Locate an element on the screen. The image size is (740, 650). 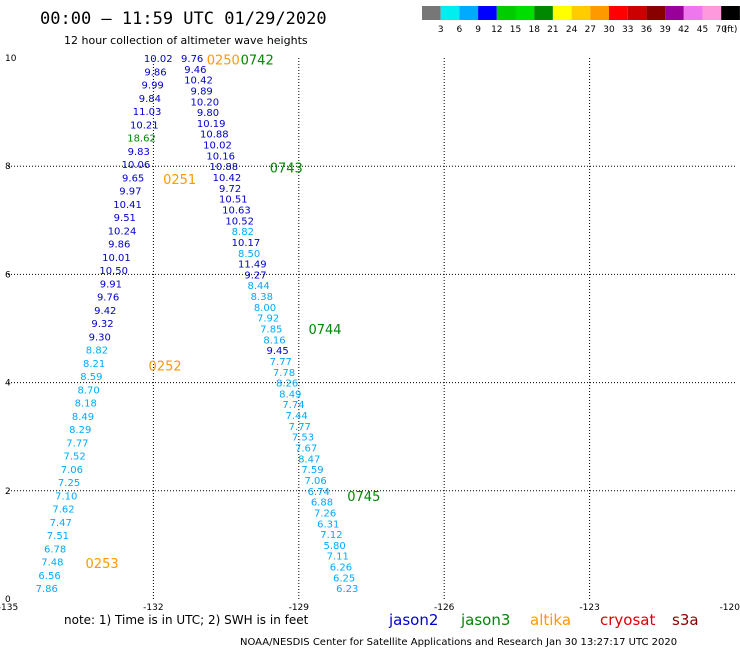
track-b-value: 10.51 is located at coordinates (233, 200).